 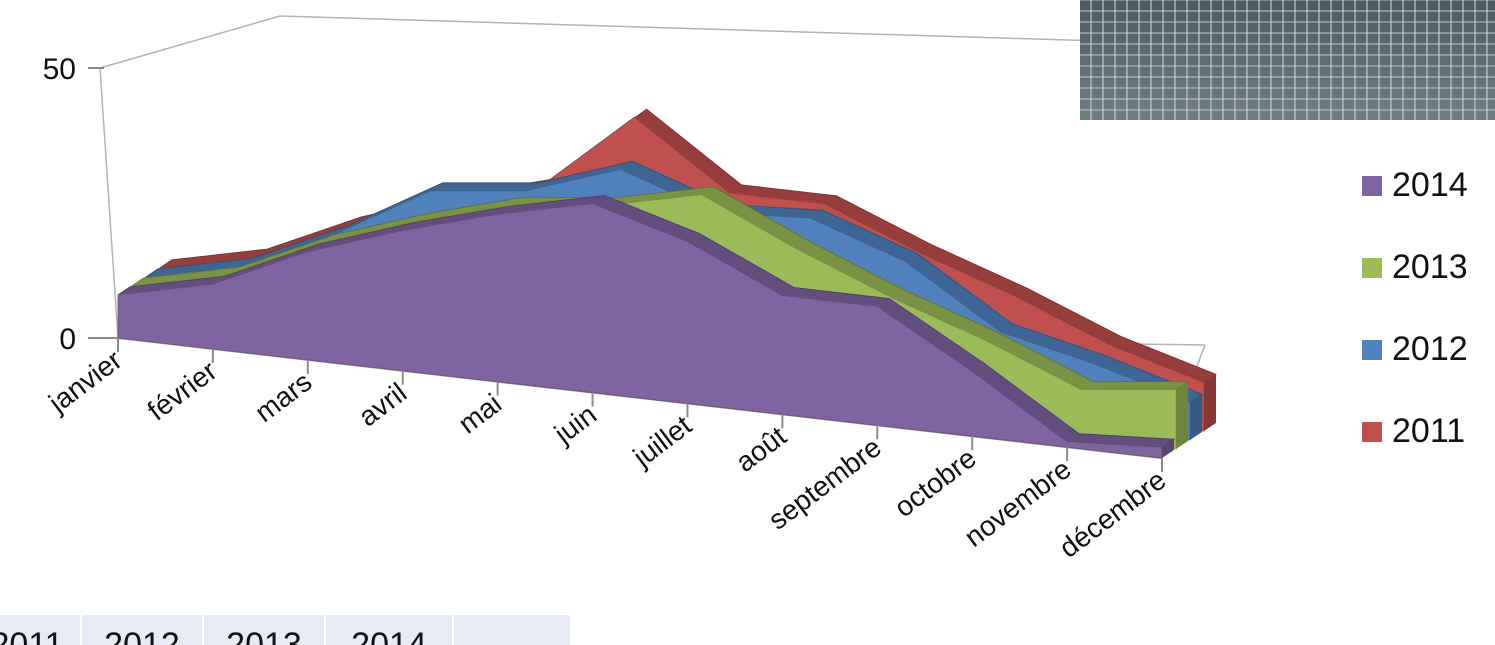 What do you see at coordinates (143, 630) in the screenshot?
I see `table-header-cell: 2012` at bounding box center [143, 630].